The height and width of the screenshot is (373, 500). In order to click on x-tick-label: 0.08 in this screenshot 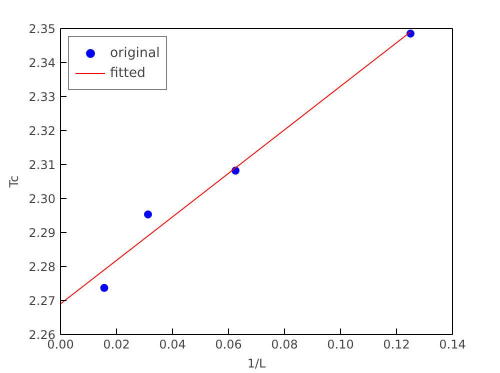, I will do `click(284, 345)`.